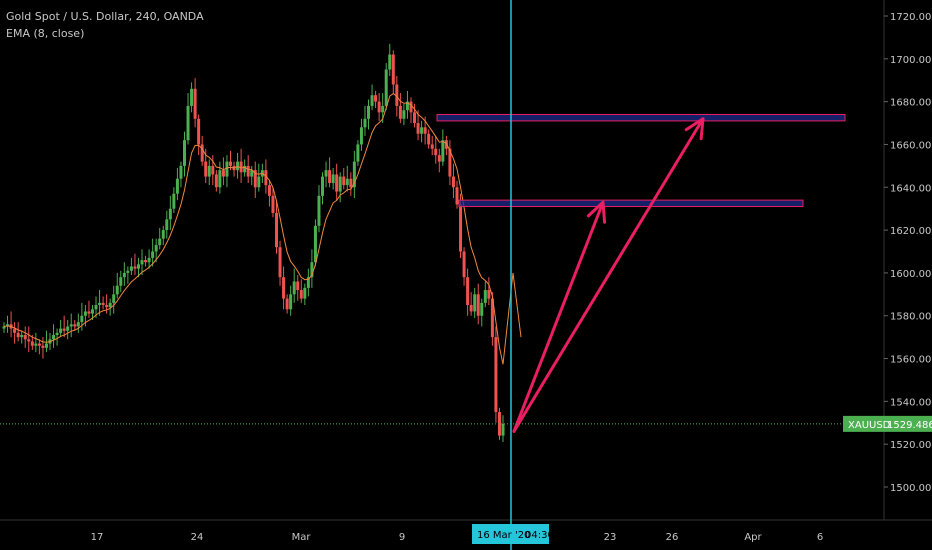  Describe the element at coordinates (911, 402) in the screenshot. I see `price-tick-label: 1540.000` at that location.